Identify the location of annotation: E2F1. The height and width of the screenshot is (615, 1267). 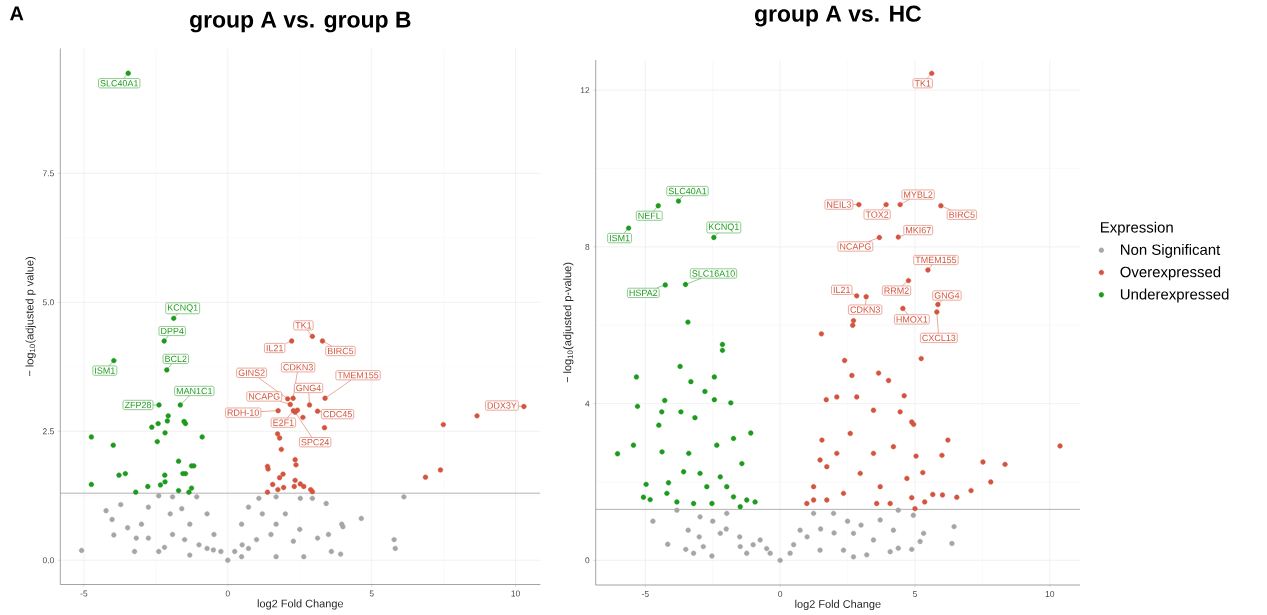
(283, 422).